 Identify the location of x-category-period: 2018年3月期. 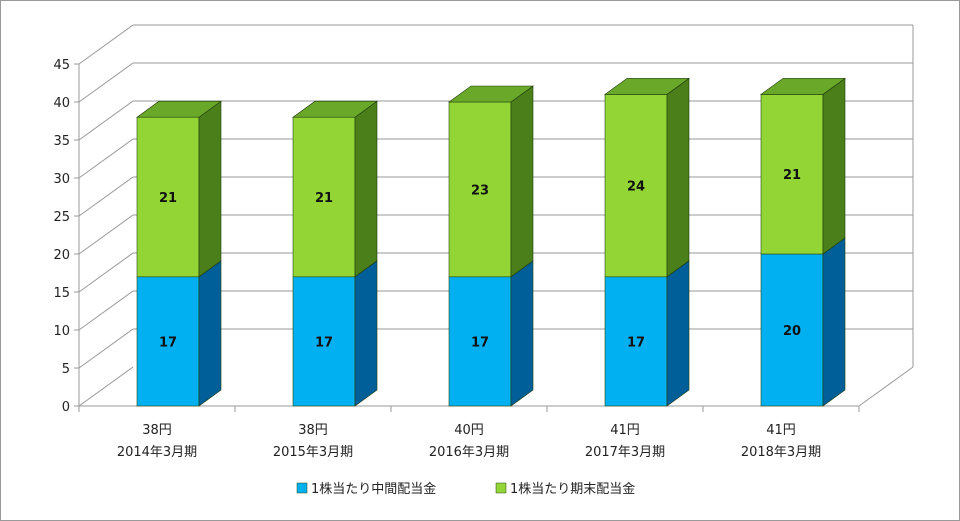
(781, 452).